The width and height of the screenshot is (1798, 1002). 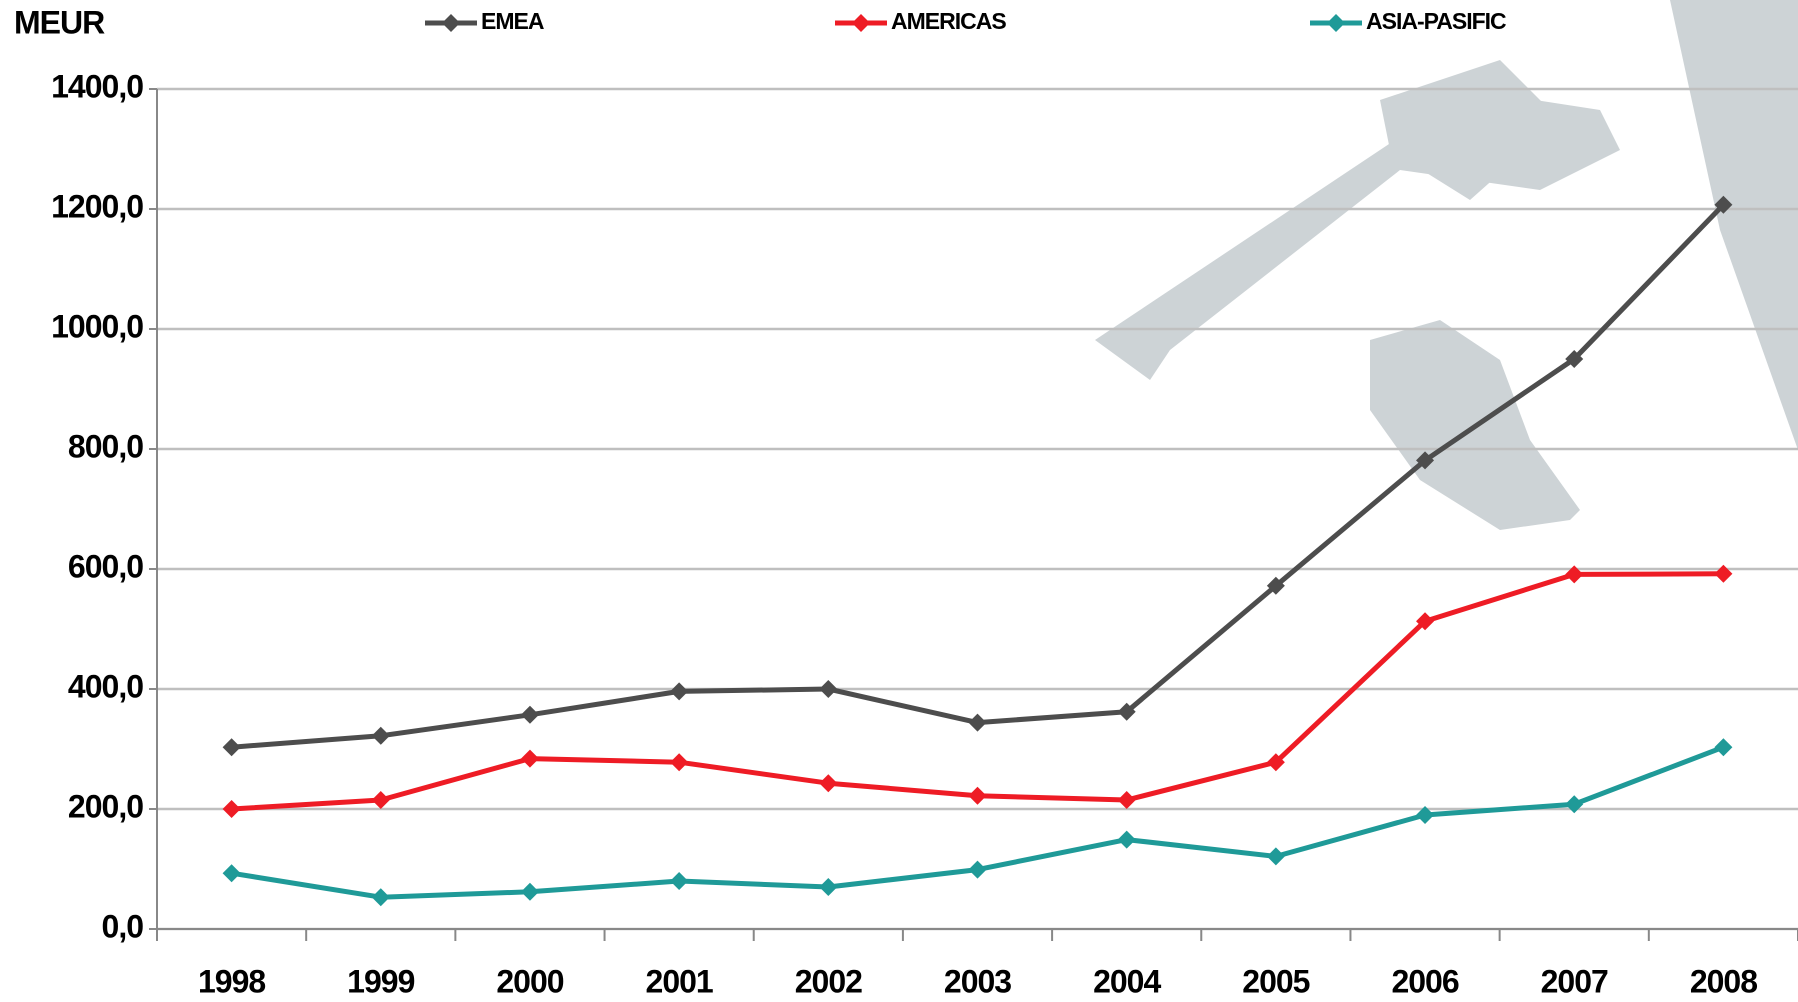 What do you see at coordinates (97, 206) in the screenshot?
I see `y-tick-label: 1200,0` at bounding box center [97, 206].